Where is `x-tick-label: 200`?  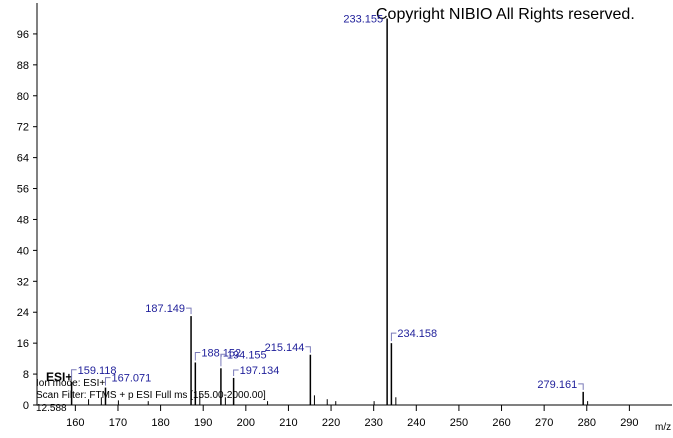 x-tick-label: 200 is located at coordinates (246, 423).